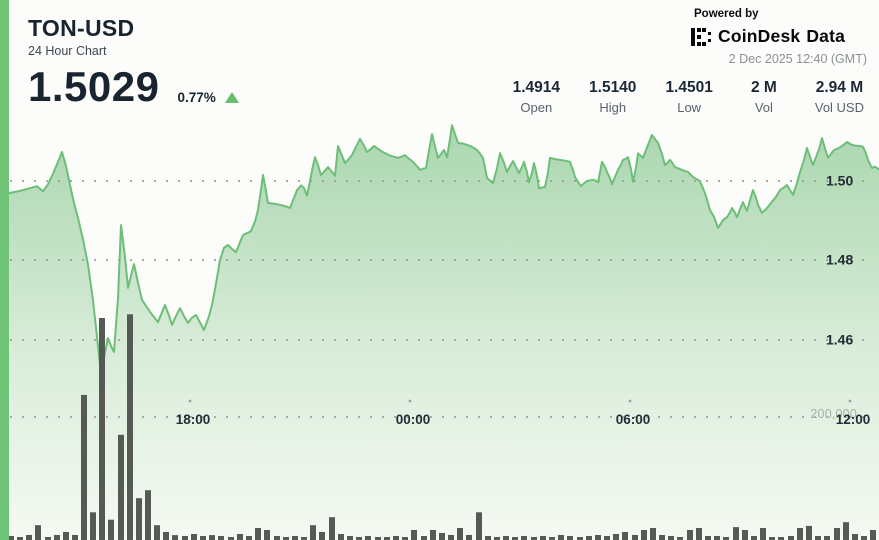 The height and width of the screenshot is (540, 879). I want to click on stat-value: 1.4501, so click(689, 87).